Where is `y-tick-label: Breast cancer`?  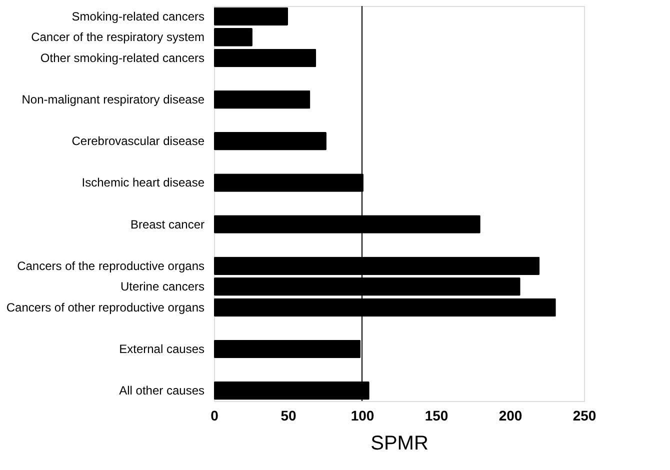
y-tick-label: Breast cancer is located at coordinates (167, 224).